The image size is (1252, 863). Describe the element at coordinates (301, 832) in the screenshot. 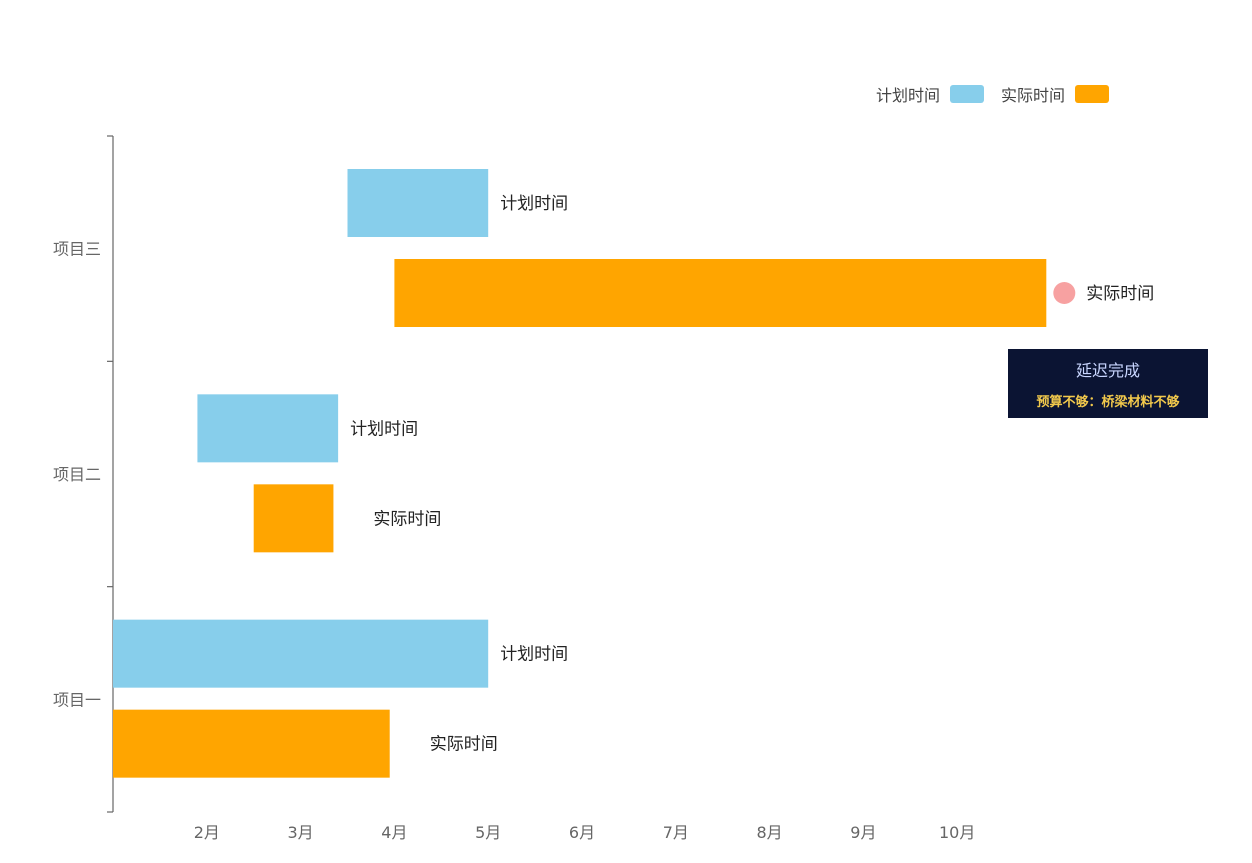

I see `x-tick-label: 3月` at that location.